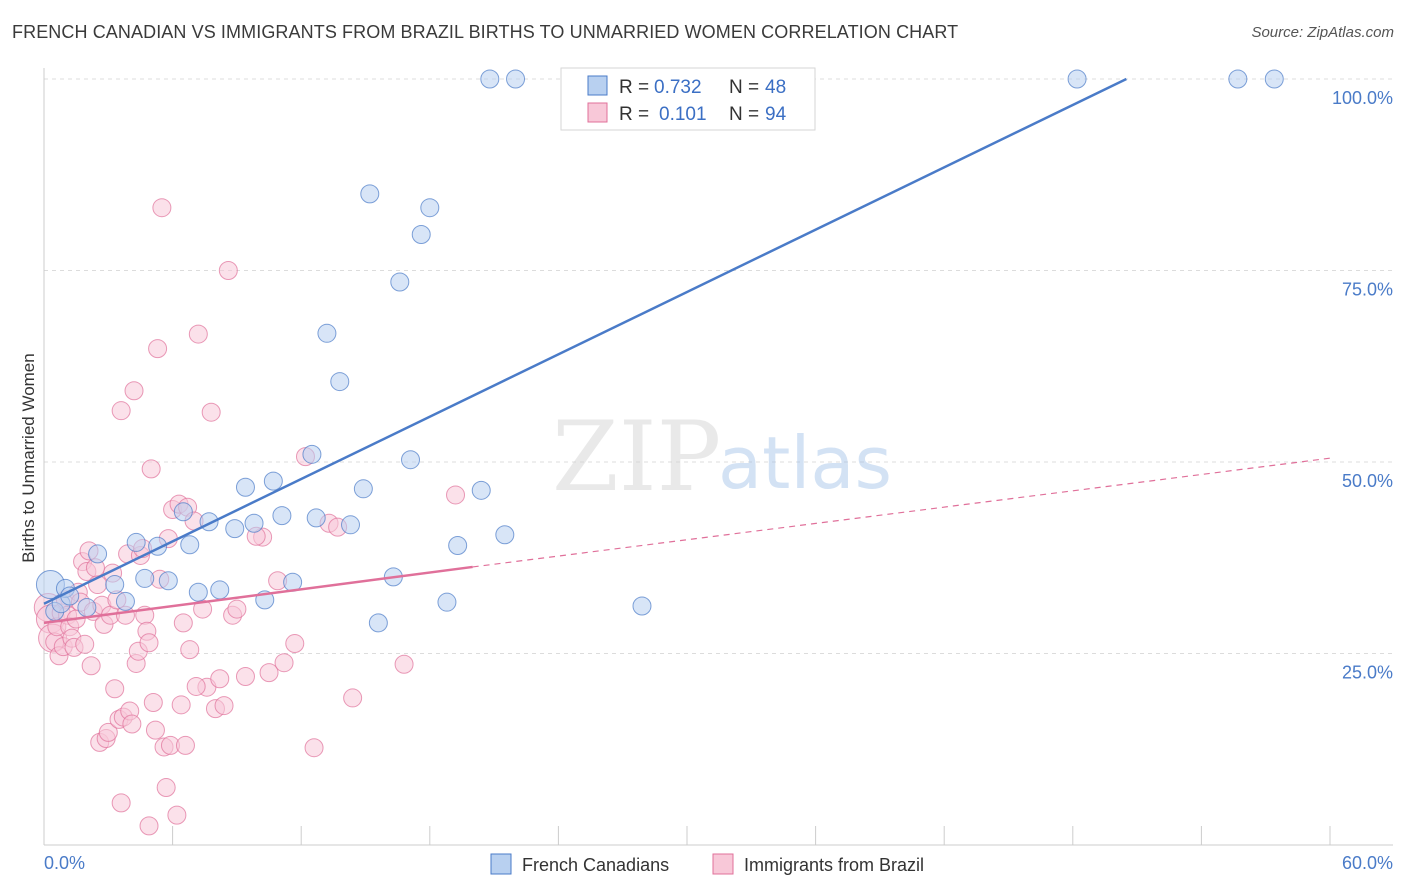 The image size is (1406, 892). Describe the element at coordinates (634, 87) in the screenshot. I see `stats-r-label-a: R =` at that location.